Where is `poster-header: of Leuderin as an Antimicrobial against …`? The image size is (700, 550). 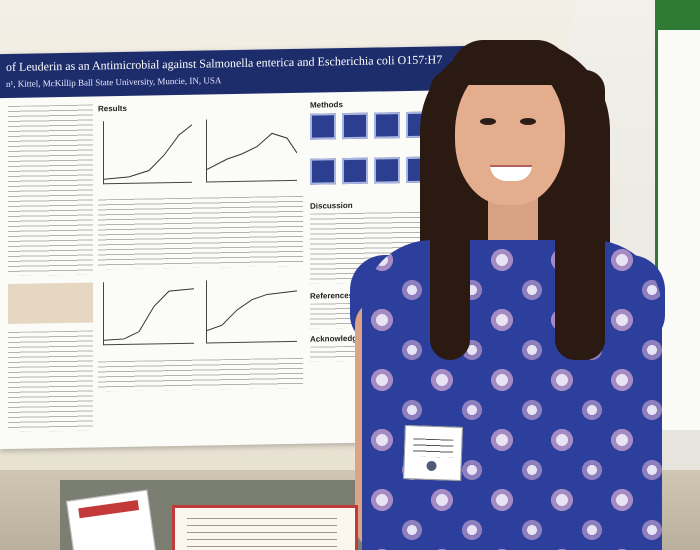 poster-header: of Leuderin as an Antimicrobial against … is located at coordinates (235, 72).